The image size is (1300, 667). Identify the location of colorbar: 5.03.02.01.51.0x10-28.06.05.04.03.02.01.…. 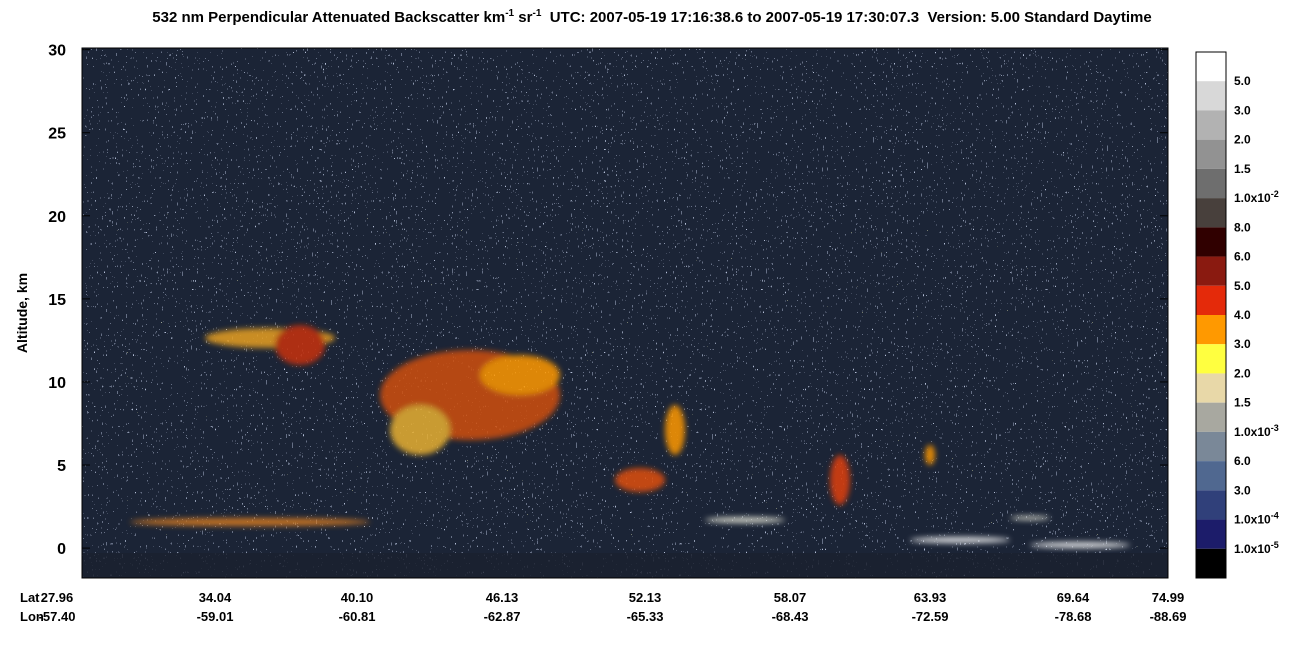
(1237, 315).